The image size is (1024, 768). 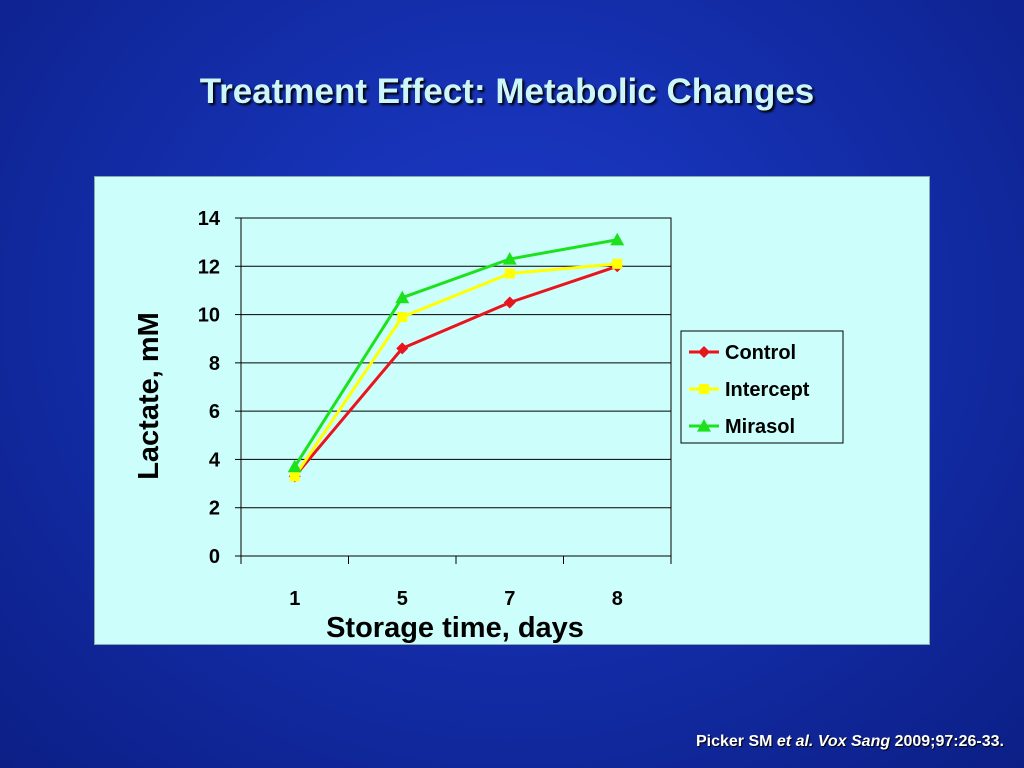 I want to click on y-tick-label: 2, so click(x=214, y=509).